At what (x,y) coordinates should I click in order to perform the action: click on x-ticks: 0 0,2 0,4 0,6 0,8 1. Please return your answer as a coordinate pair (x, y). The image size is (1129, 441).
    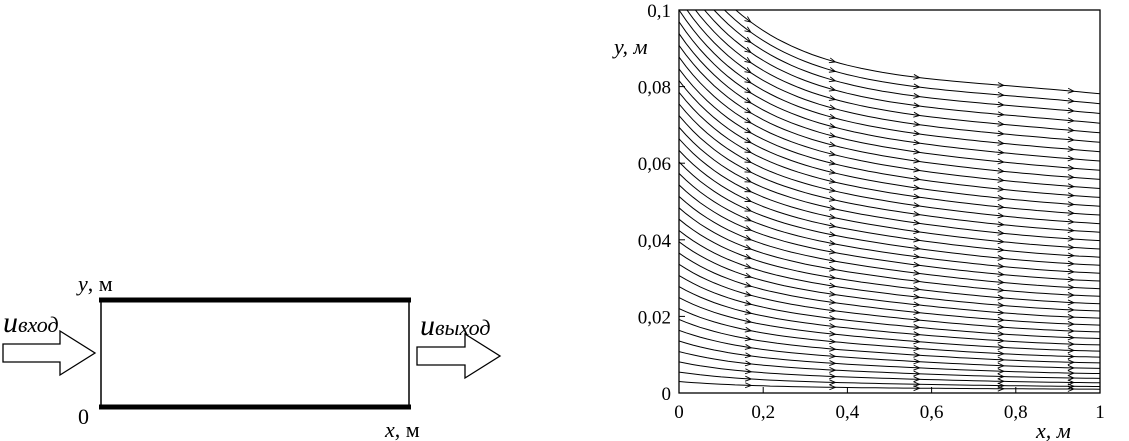
    Looking at the image, I should click on (889, 405).